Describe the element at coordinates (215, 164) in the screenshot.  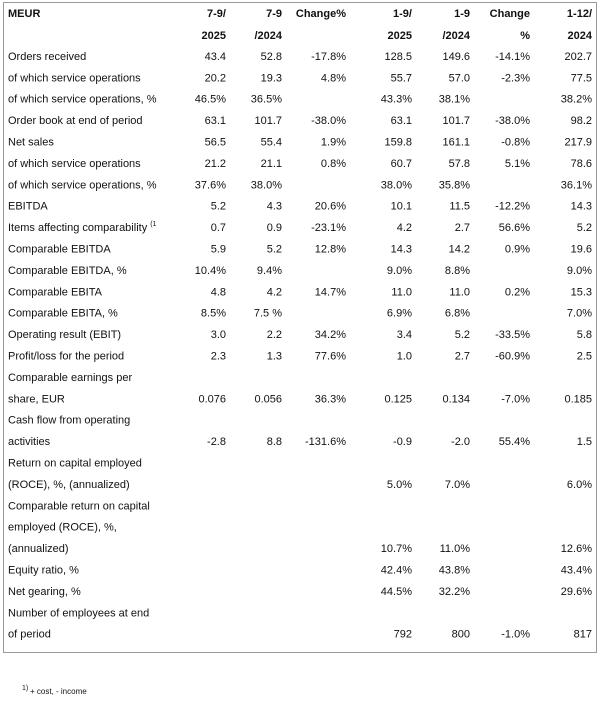
I see `value-cell: 21.2` at that location.